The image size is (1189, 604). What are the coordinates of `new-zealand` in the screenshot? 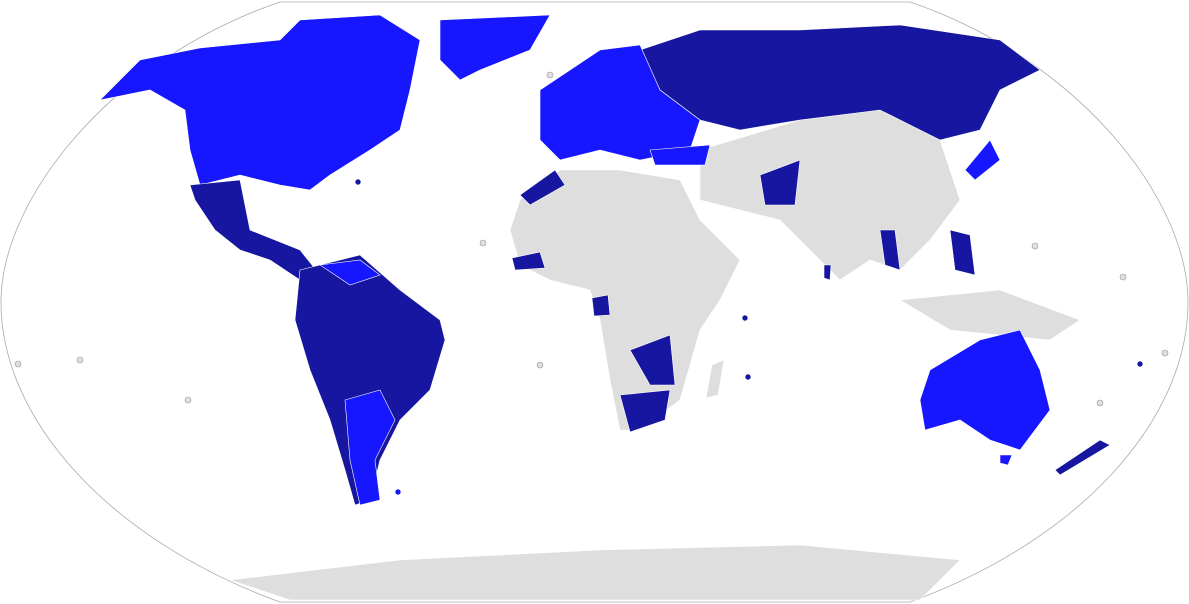 It's located at (1082, 457).